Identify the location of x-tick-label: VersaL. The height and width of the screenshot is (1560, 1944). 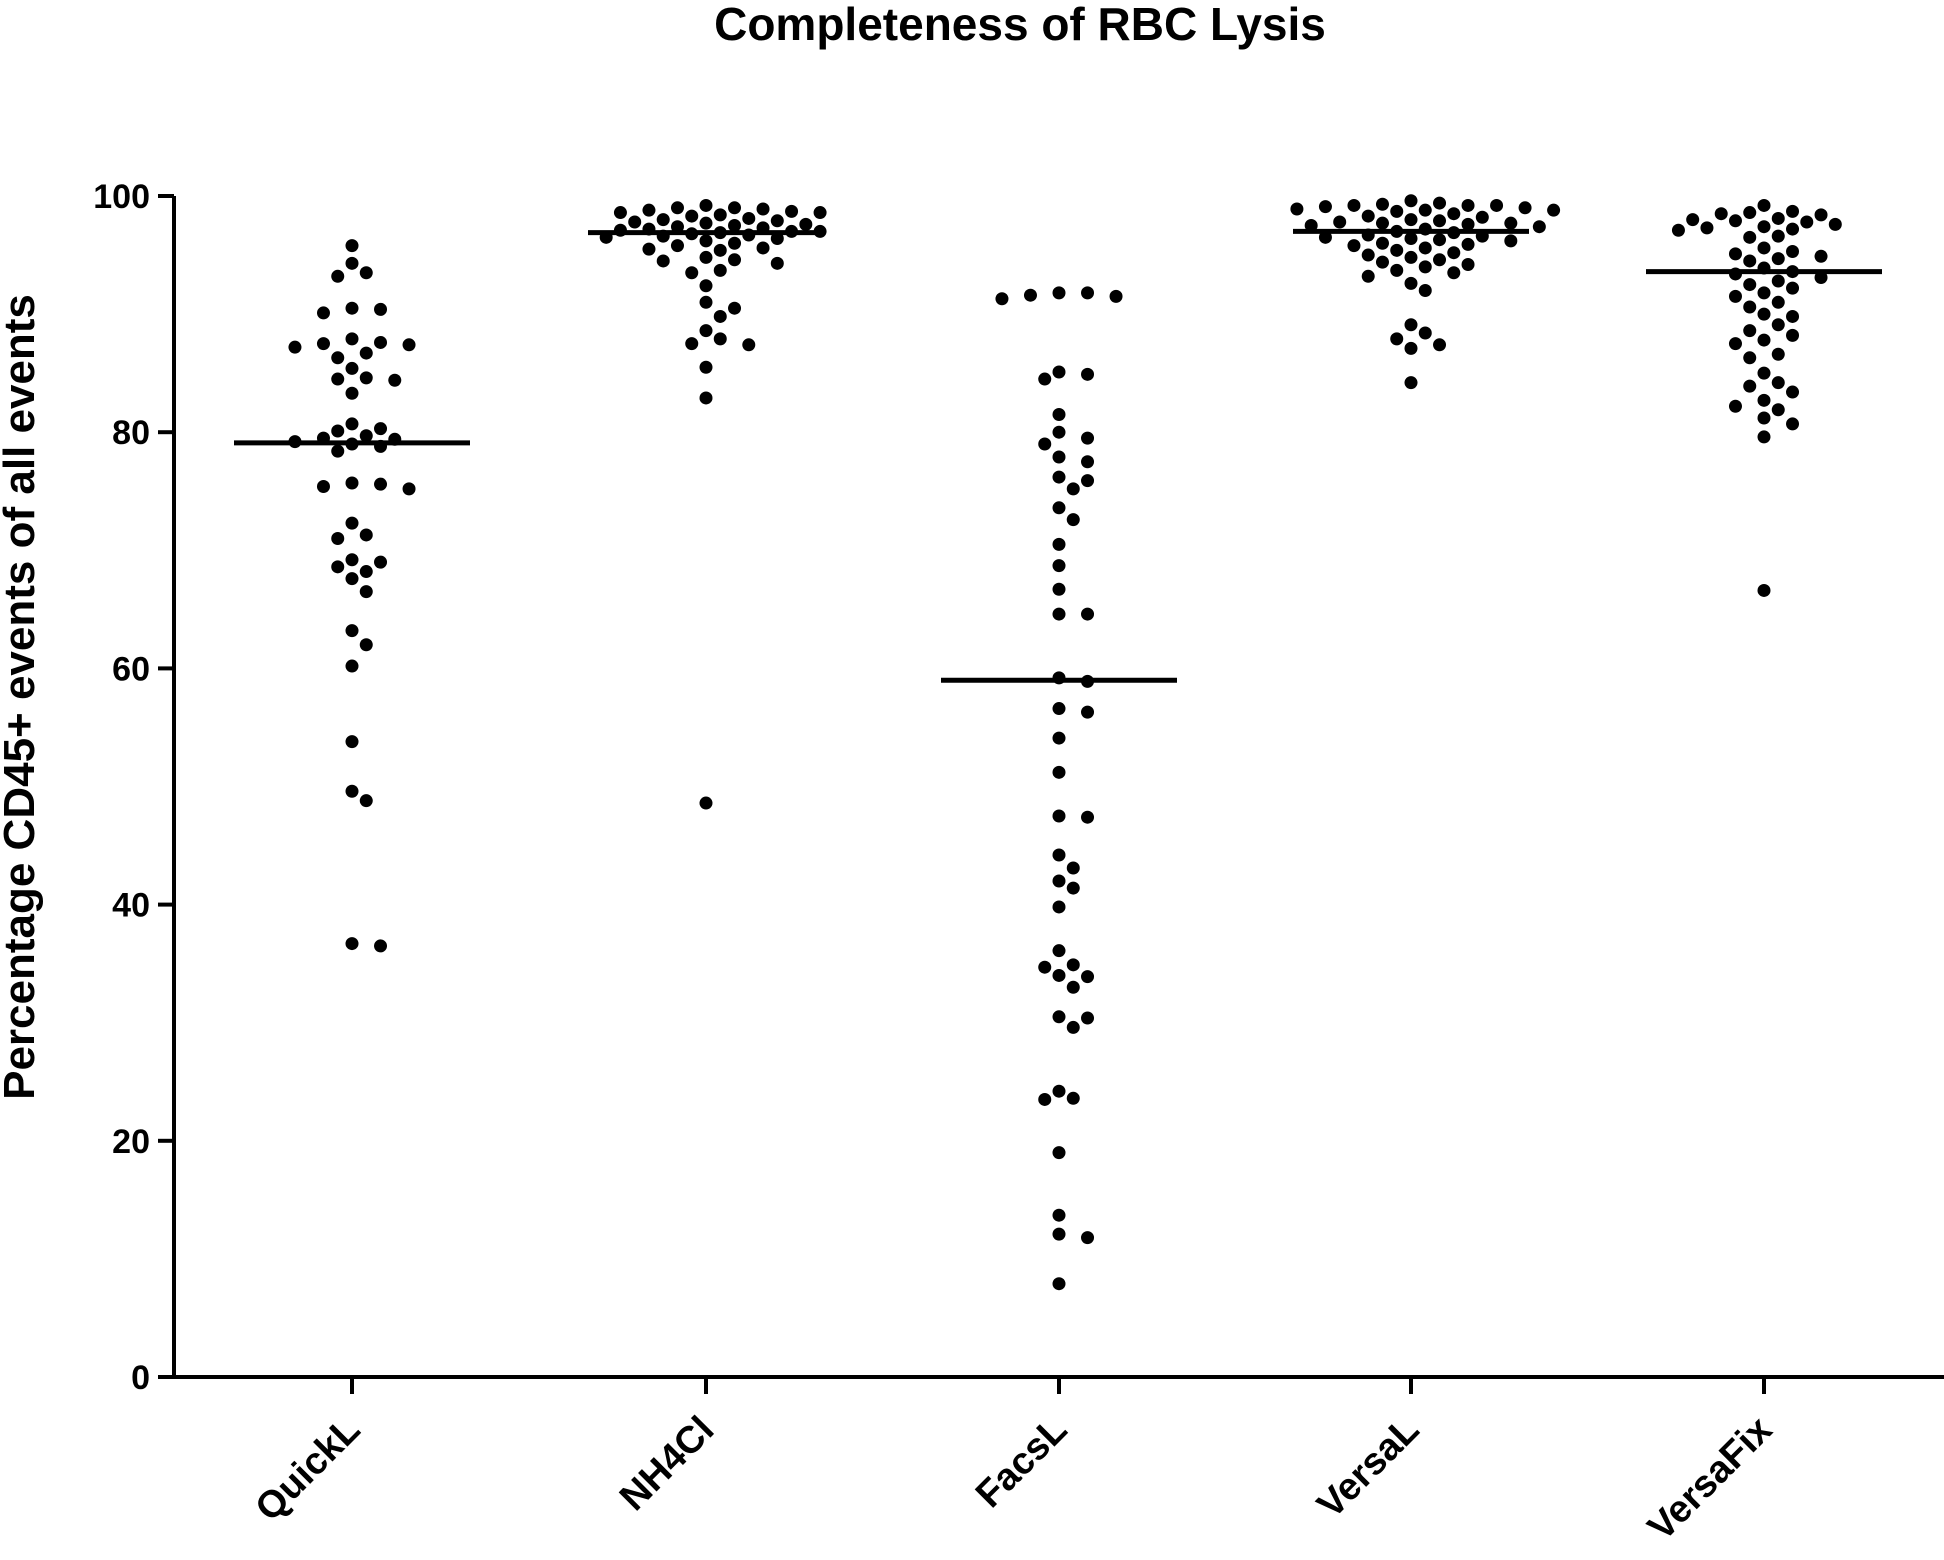
(1369, 1468).